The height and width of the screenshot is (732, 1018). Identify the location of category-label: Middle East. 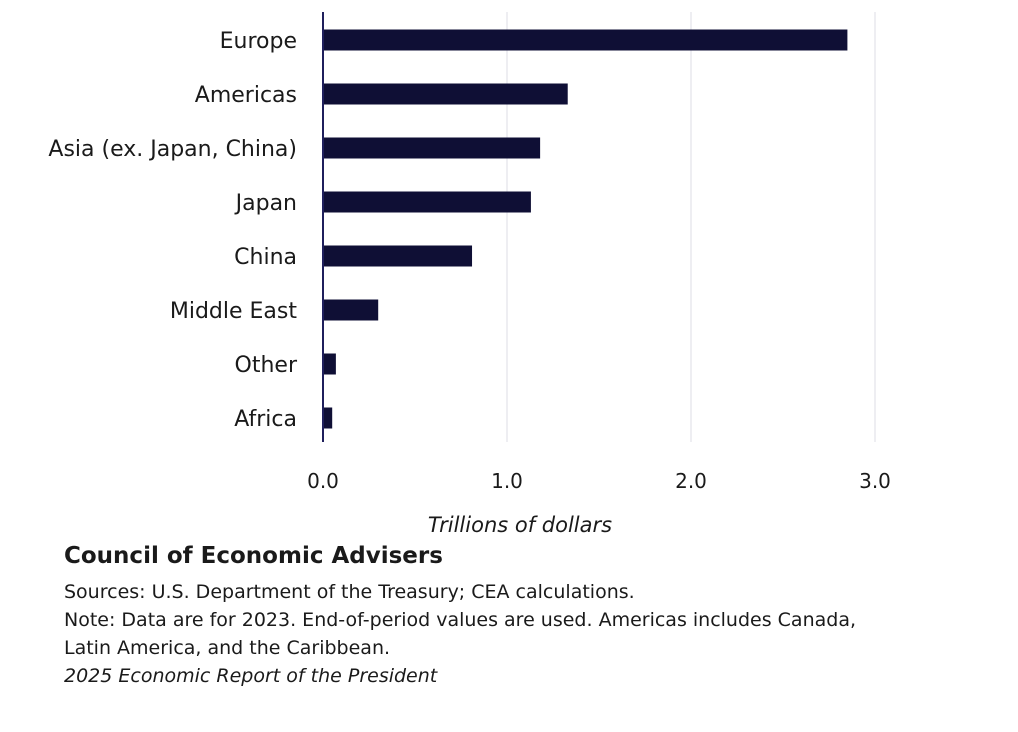
(234, 311).